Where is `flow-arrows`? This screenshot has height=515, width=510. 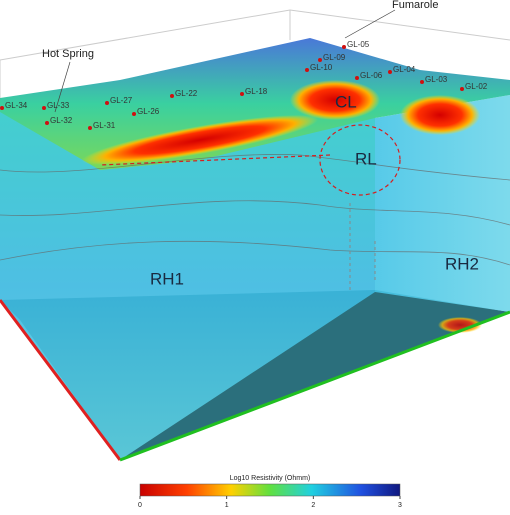
flow-arrows is located at coordinates (250, 160).